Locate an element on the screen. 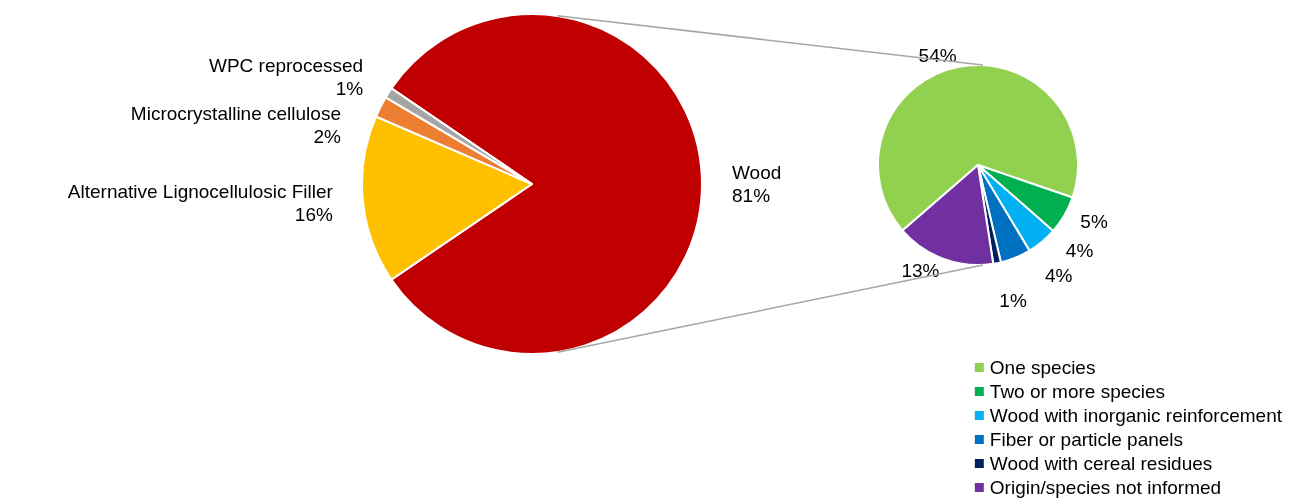  slice-label: Alternative Lignocellulosic Filler is located at coordinates (200, 191).